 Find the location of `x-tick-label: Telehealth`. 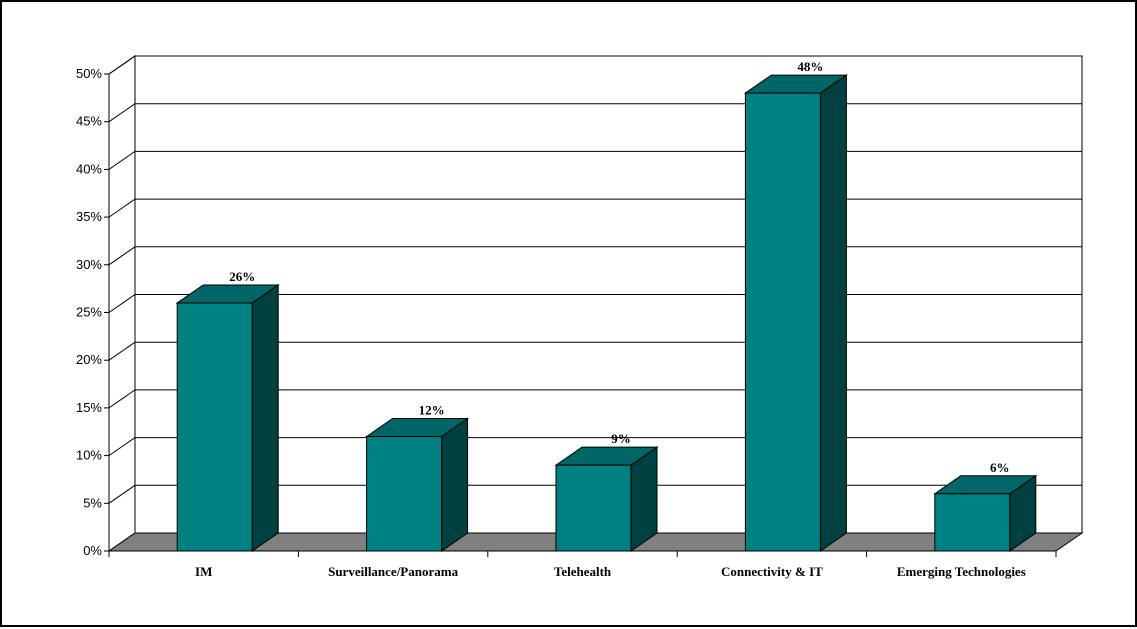

x-tick-label: Telehealth is located at coordinates (583, 571).